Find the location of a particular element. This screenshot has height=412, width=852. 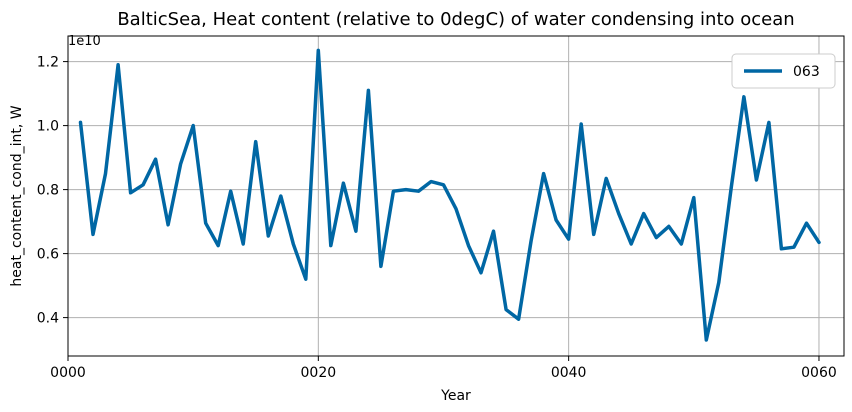

x-tick-label: 0040 is located at coordinates (569, 373).